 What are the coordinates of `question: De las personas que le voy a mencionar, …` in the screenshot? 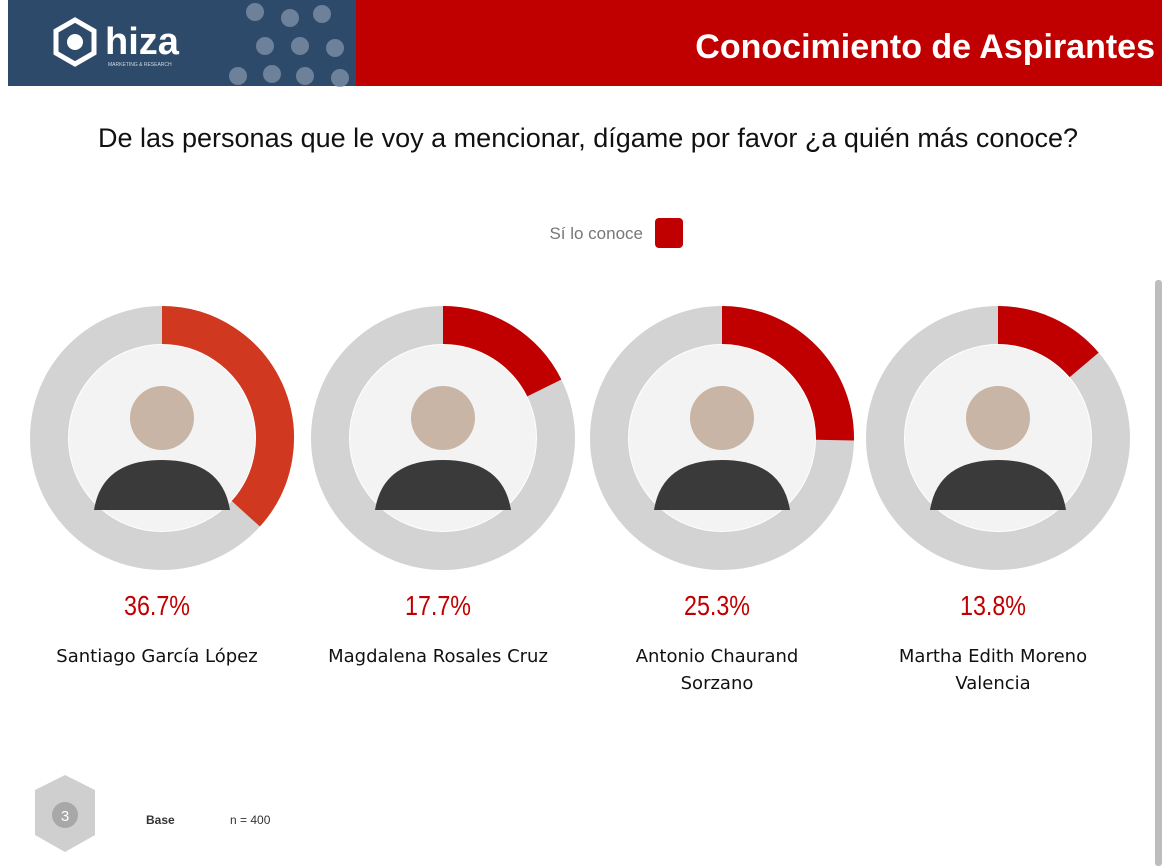 It's located at (588, 138).